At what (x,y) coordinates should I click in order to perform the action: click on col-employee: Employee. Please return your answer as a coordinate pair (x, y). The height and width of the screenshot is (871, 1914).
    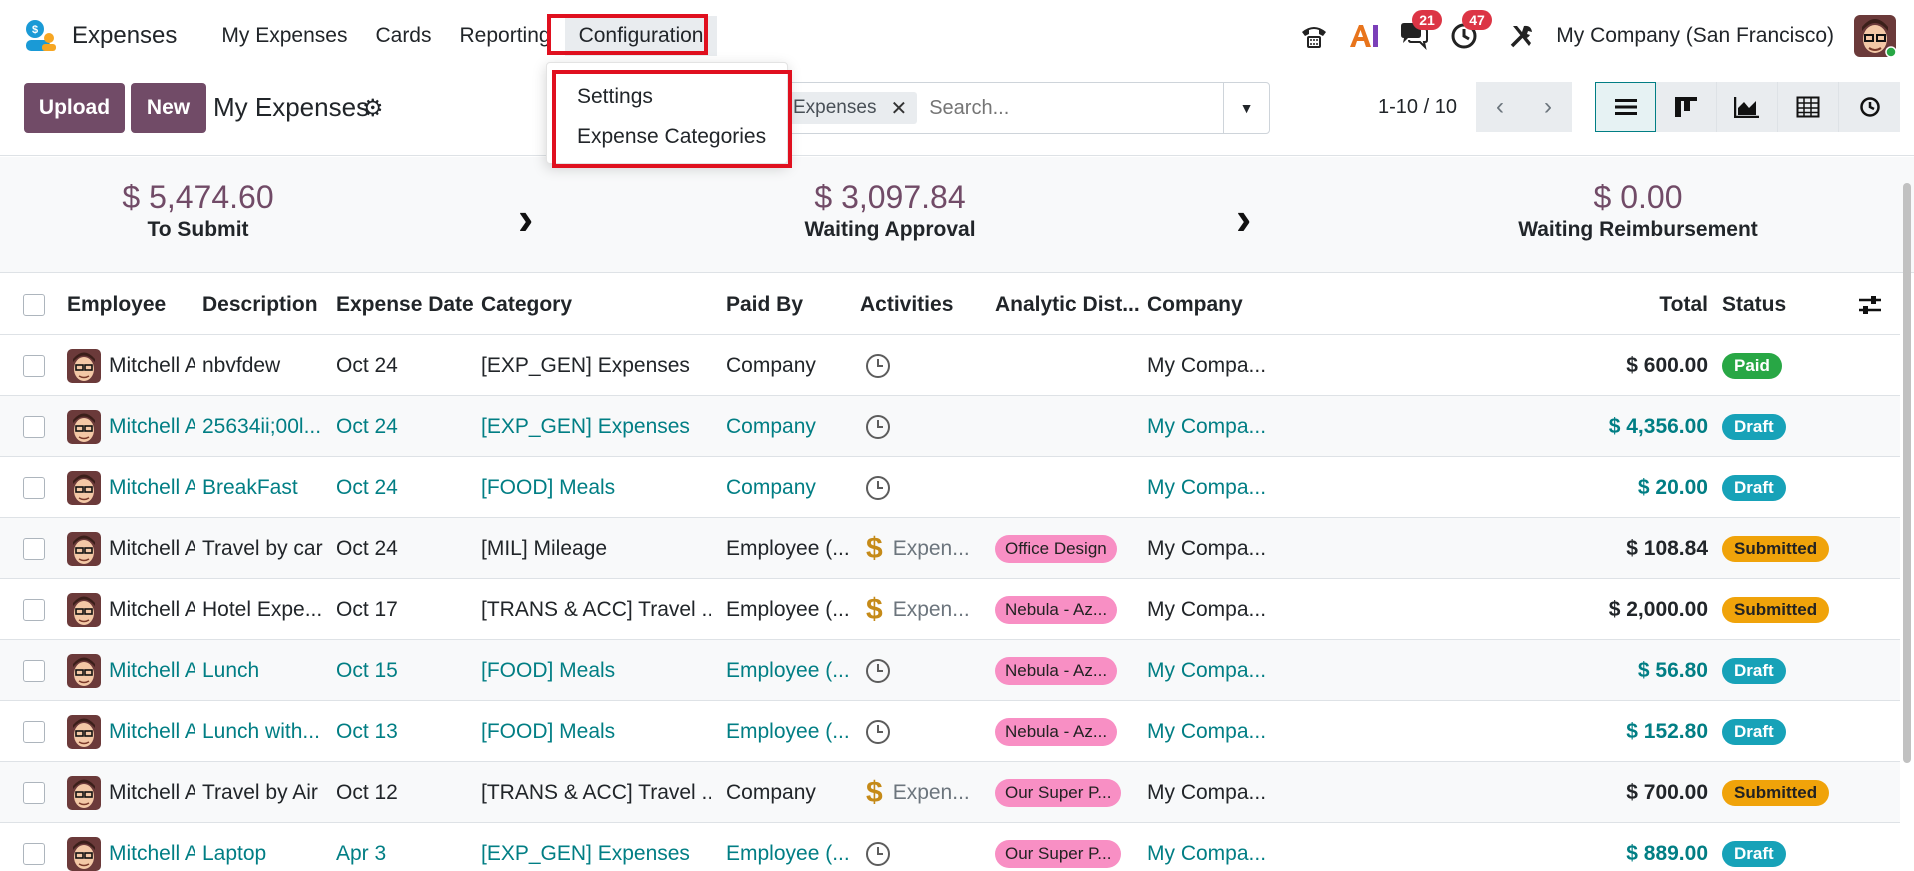
    Looking at the image, I should click on (117, 304).